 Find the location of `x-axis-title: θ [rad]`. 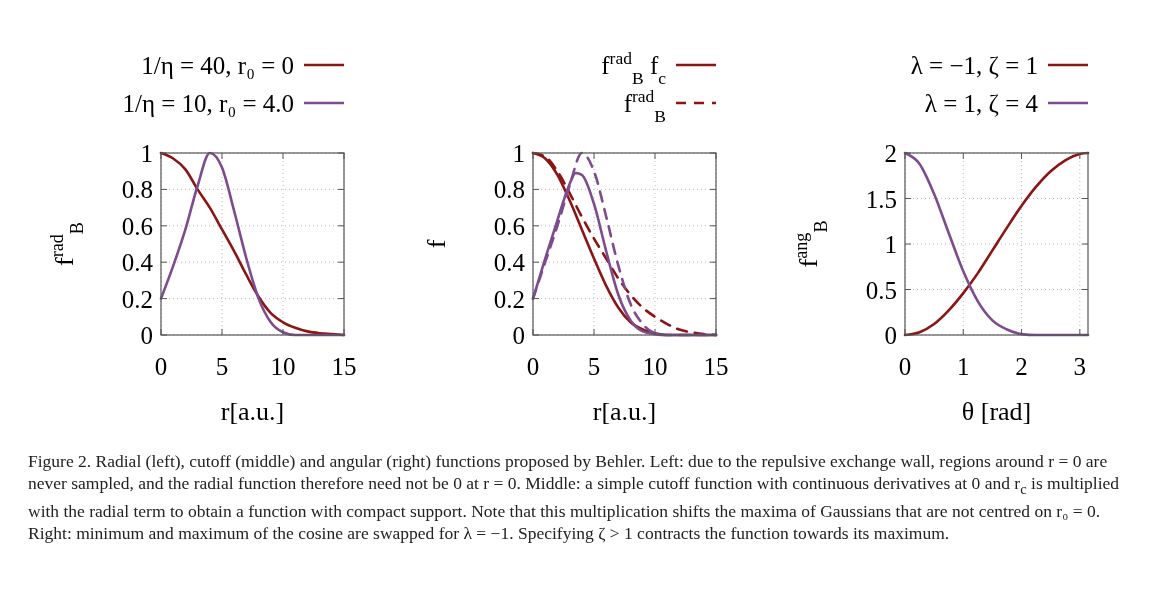

x-axis-title: θ [rad] is located at coordinates (996, 411).